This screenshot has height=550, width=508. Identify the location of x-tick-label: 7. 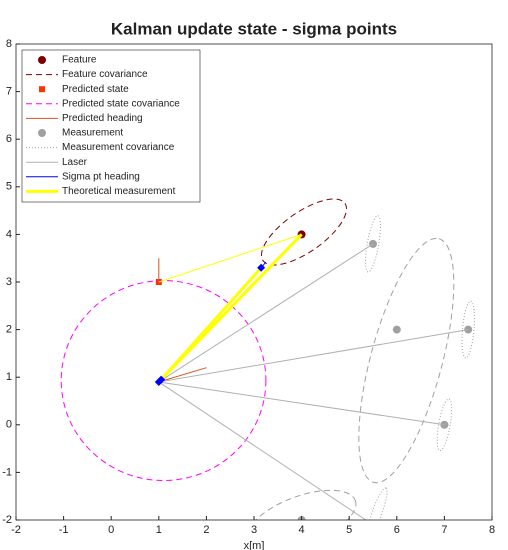
(444, 530).